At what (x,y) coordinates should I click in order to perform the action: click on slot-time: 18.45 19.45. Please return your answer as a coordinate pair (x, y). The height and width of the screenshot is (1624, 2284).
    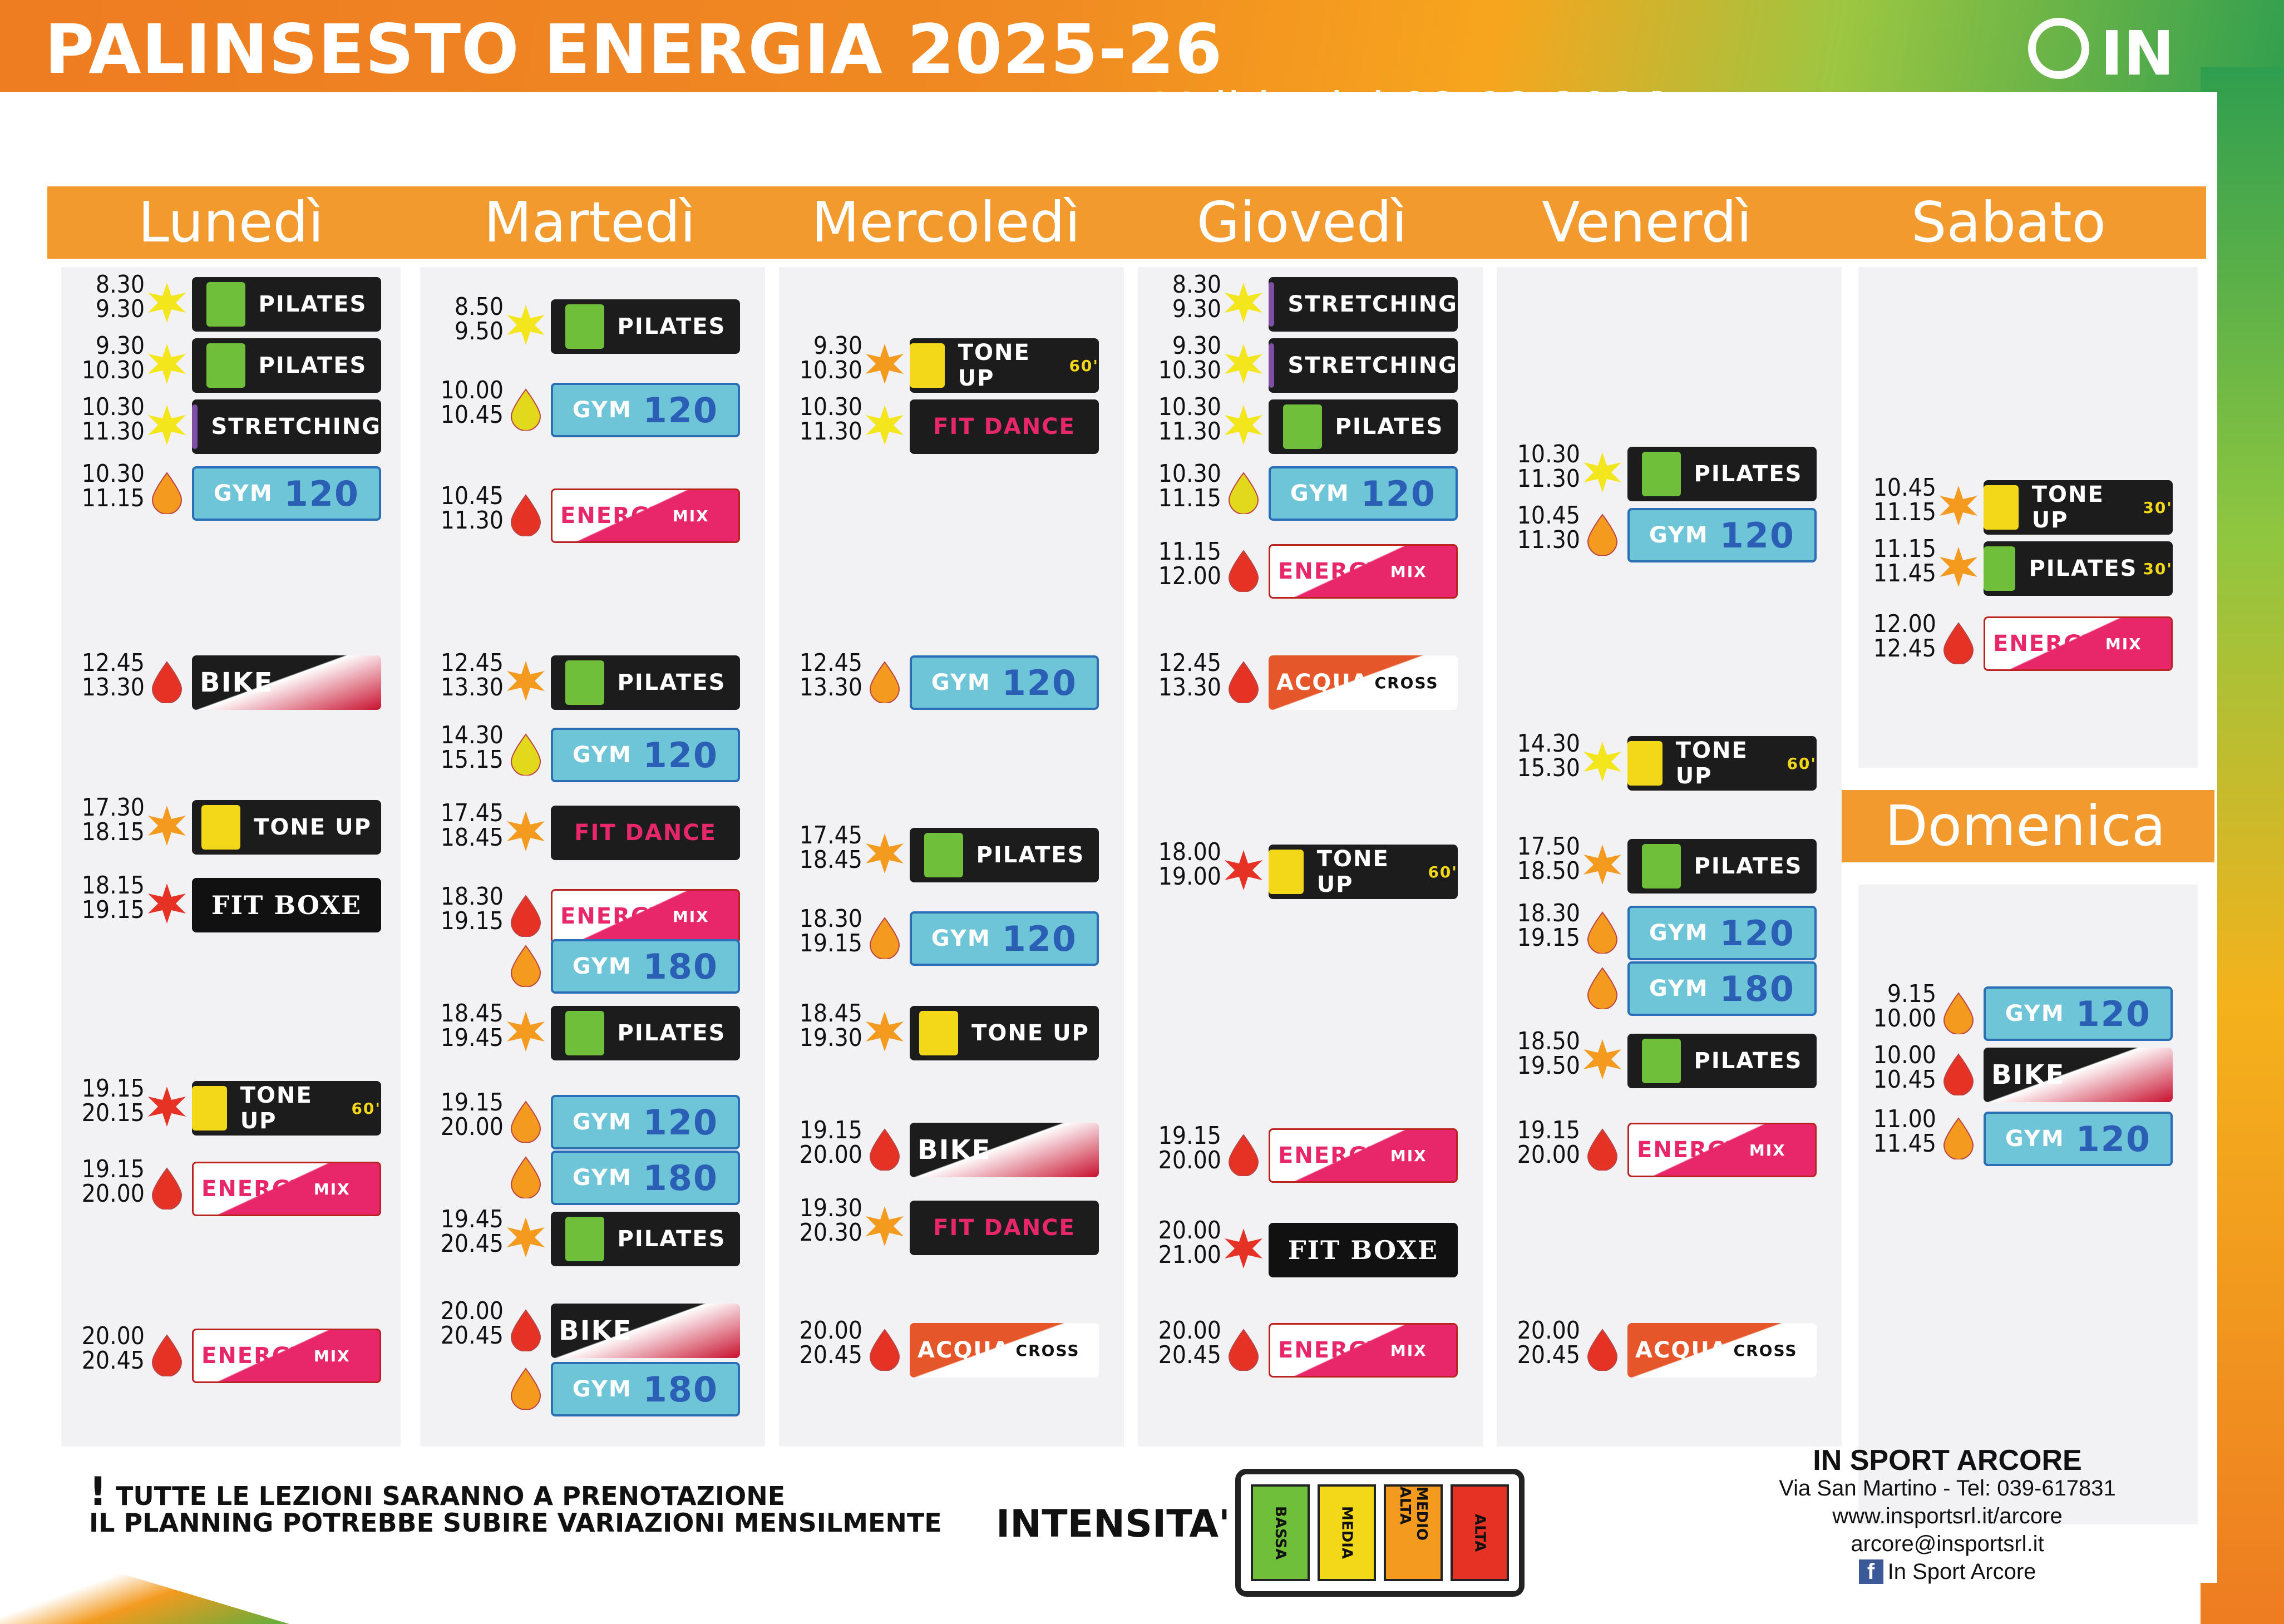
    Looking at the image, I should click on (472, 1025).